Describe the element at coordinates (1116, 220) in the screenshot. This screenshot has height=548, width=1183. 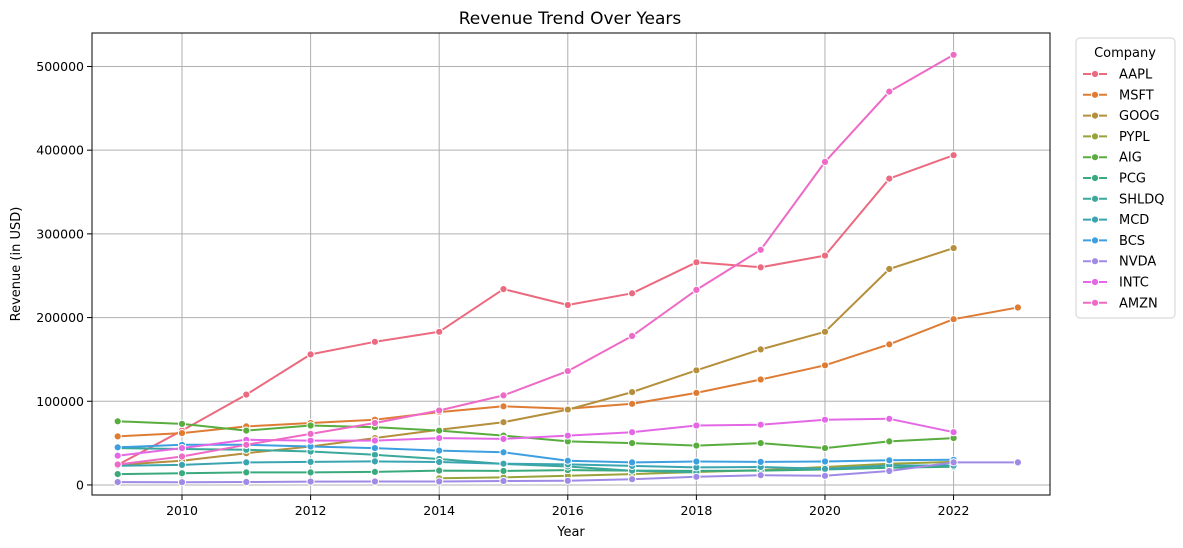
I see `legend-item-mcd: MCD` at that location.